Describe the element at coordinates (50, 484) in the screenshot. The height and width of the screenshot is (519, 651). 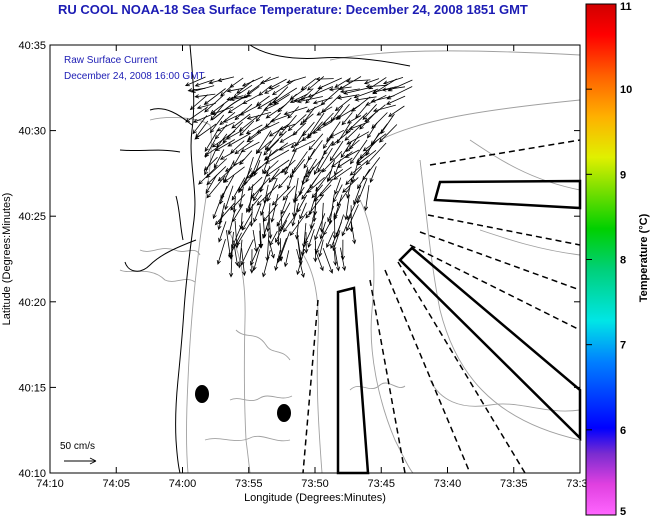
I see `x-tick-label: 74:10` at that location.